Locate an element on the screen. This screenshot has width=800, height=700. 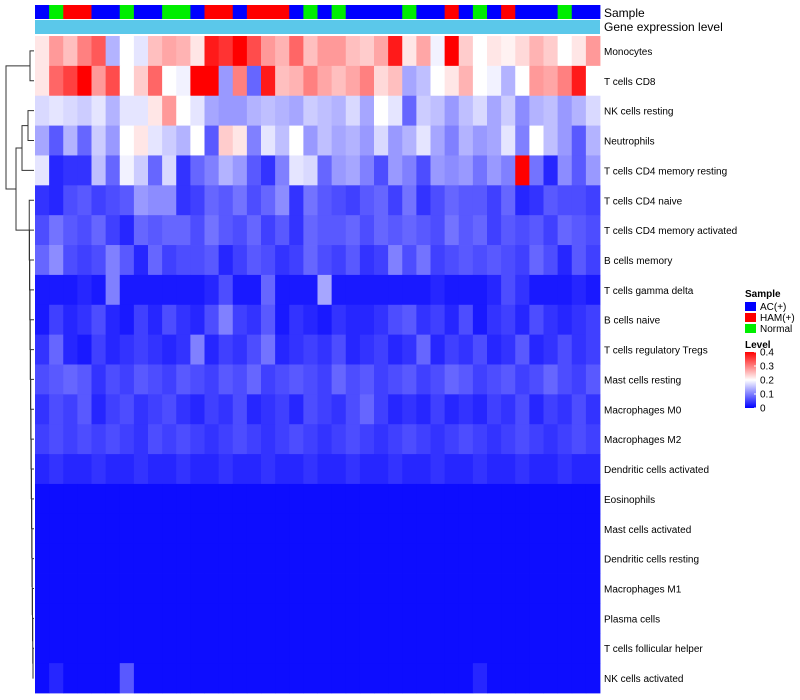
row-label: Eosinophils is located at coordinates (629, 500).